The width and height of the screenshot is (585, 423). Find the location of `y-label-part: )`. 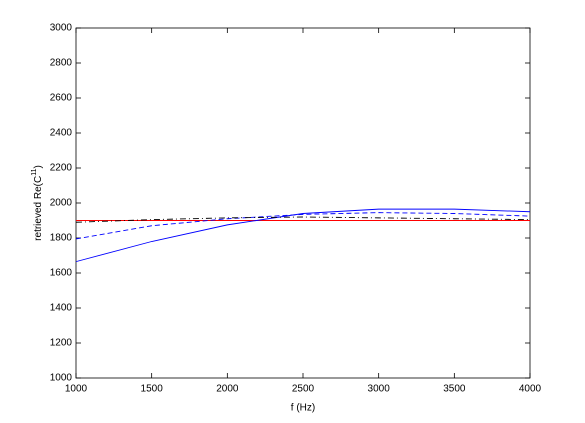

y-label-part: ) is located at coordinates (38, 166).